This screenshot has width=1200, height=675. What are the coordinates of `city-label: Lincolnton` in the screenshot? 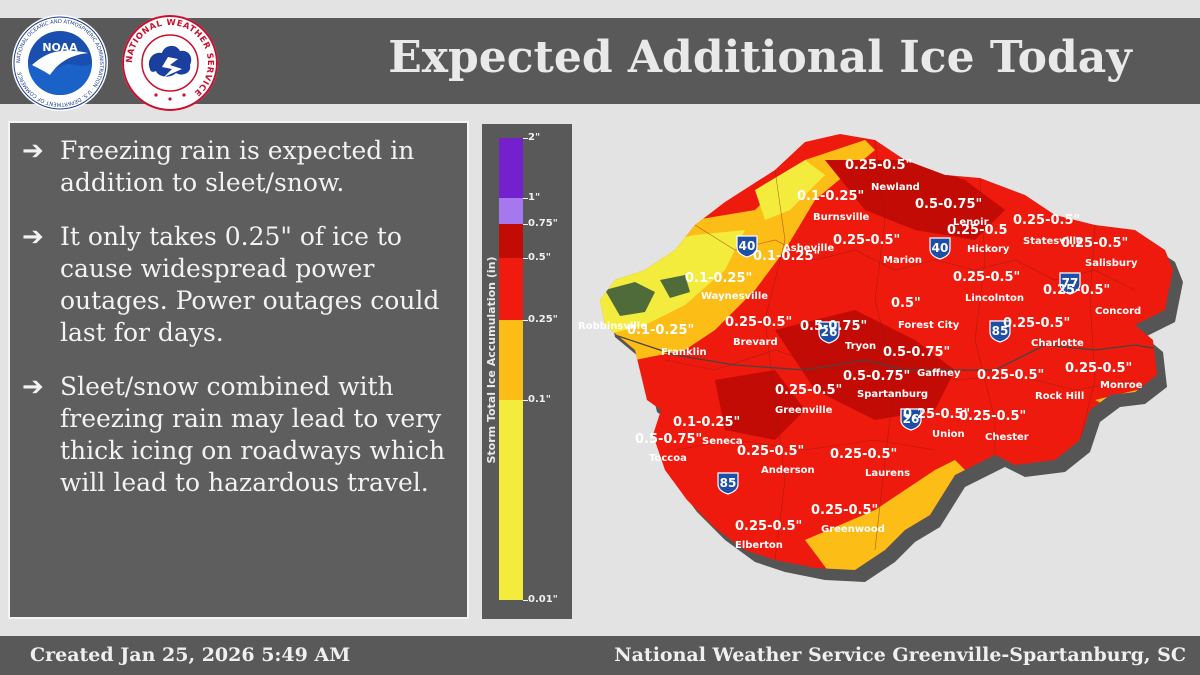 It's located at (994, 298).